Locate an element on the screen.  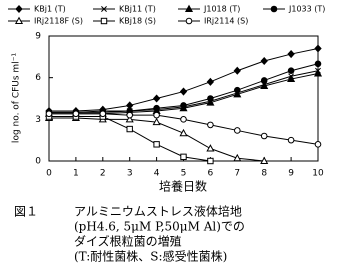
legend-label: IRj2118F (S) is located at coordinates (58, 21).